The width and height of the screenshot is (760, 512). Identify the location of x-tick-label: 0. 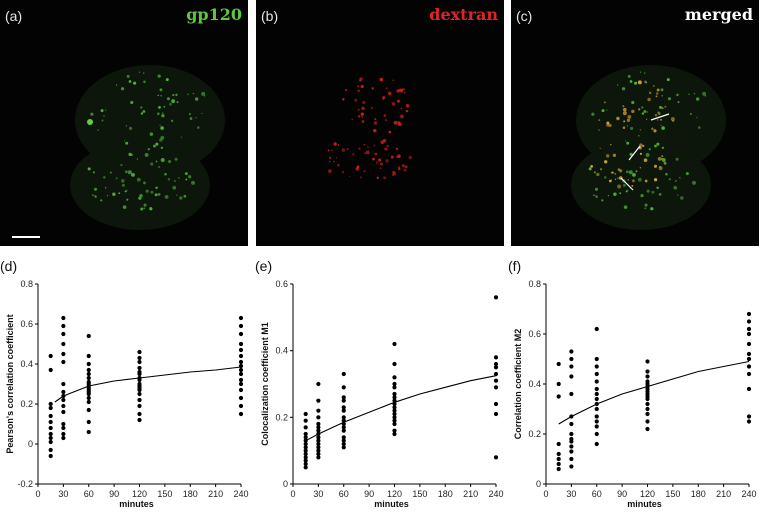
(545, 494).